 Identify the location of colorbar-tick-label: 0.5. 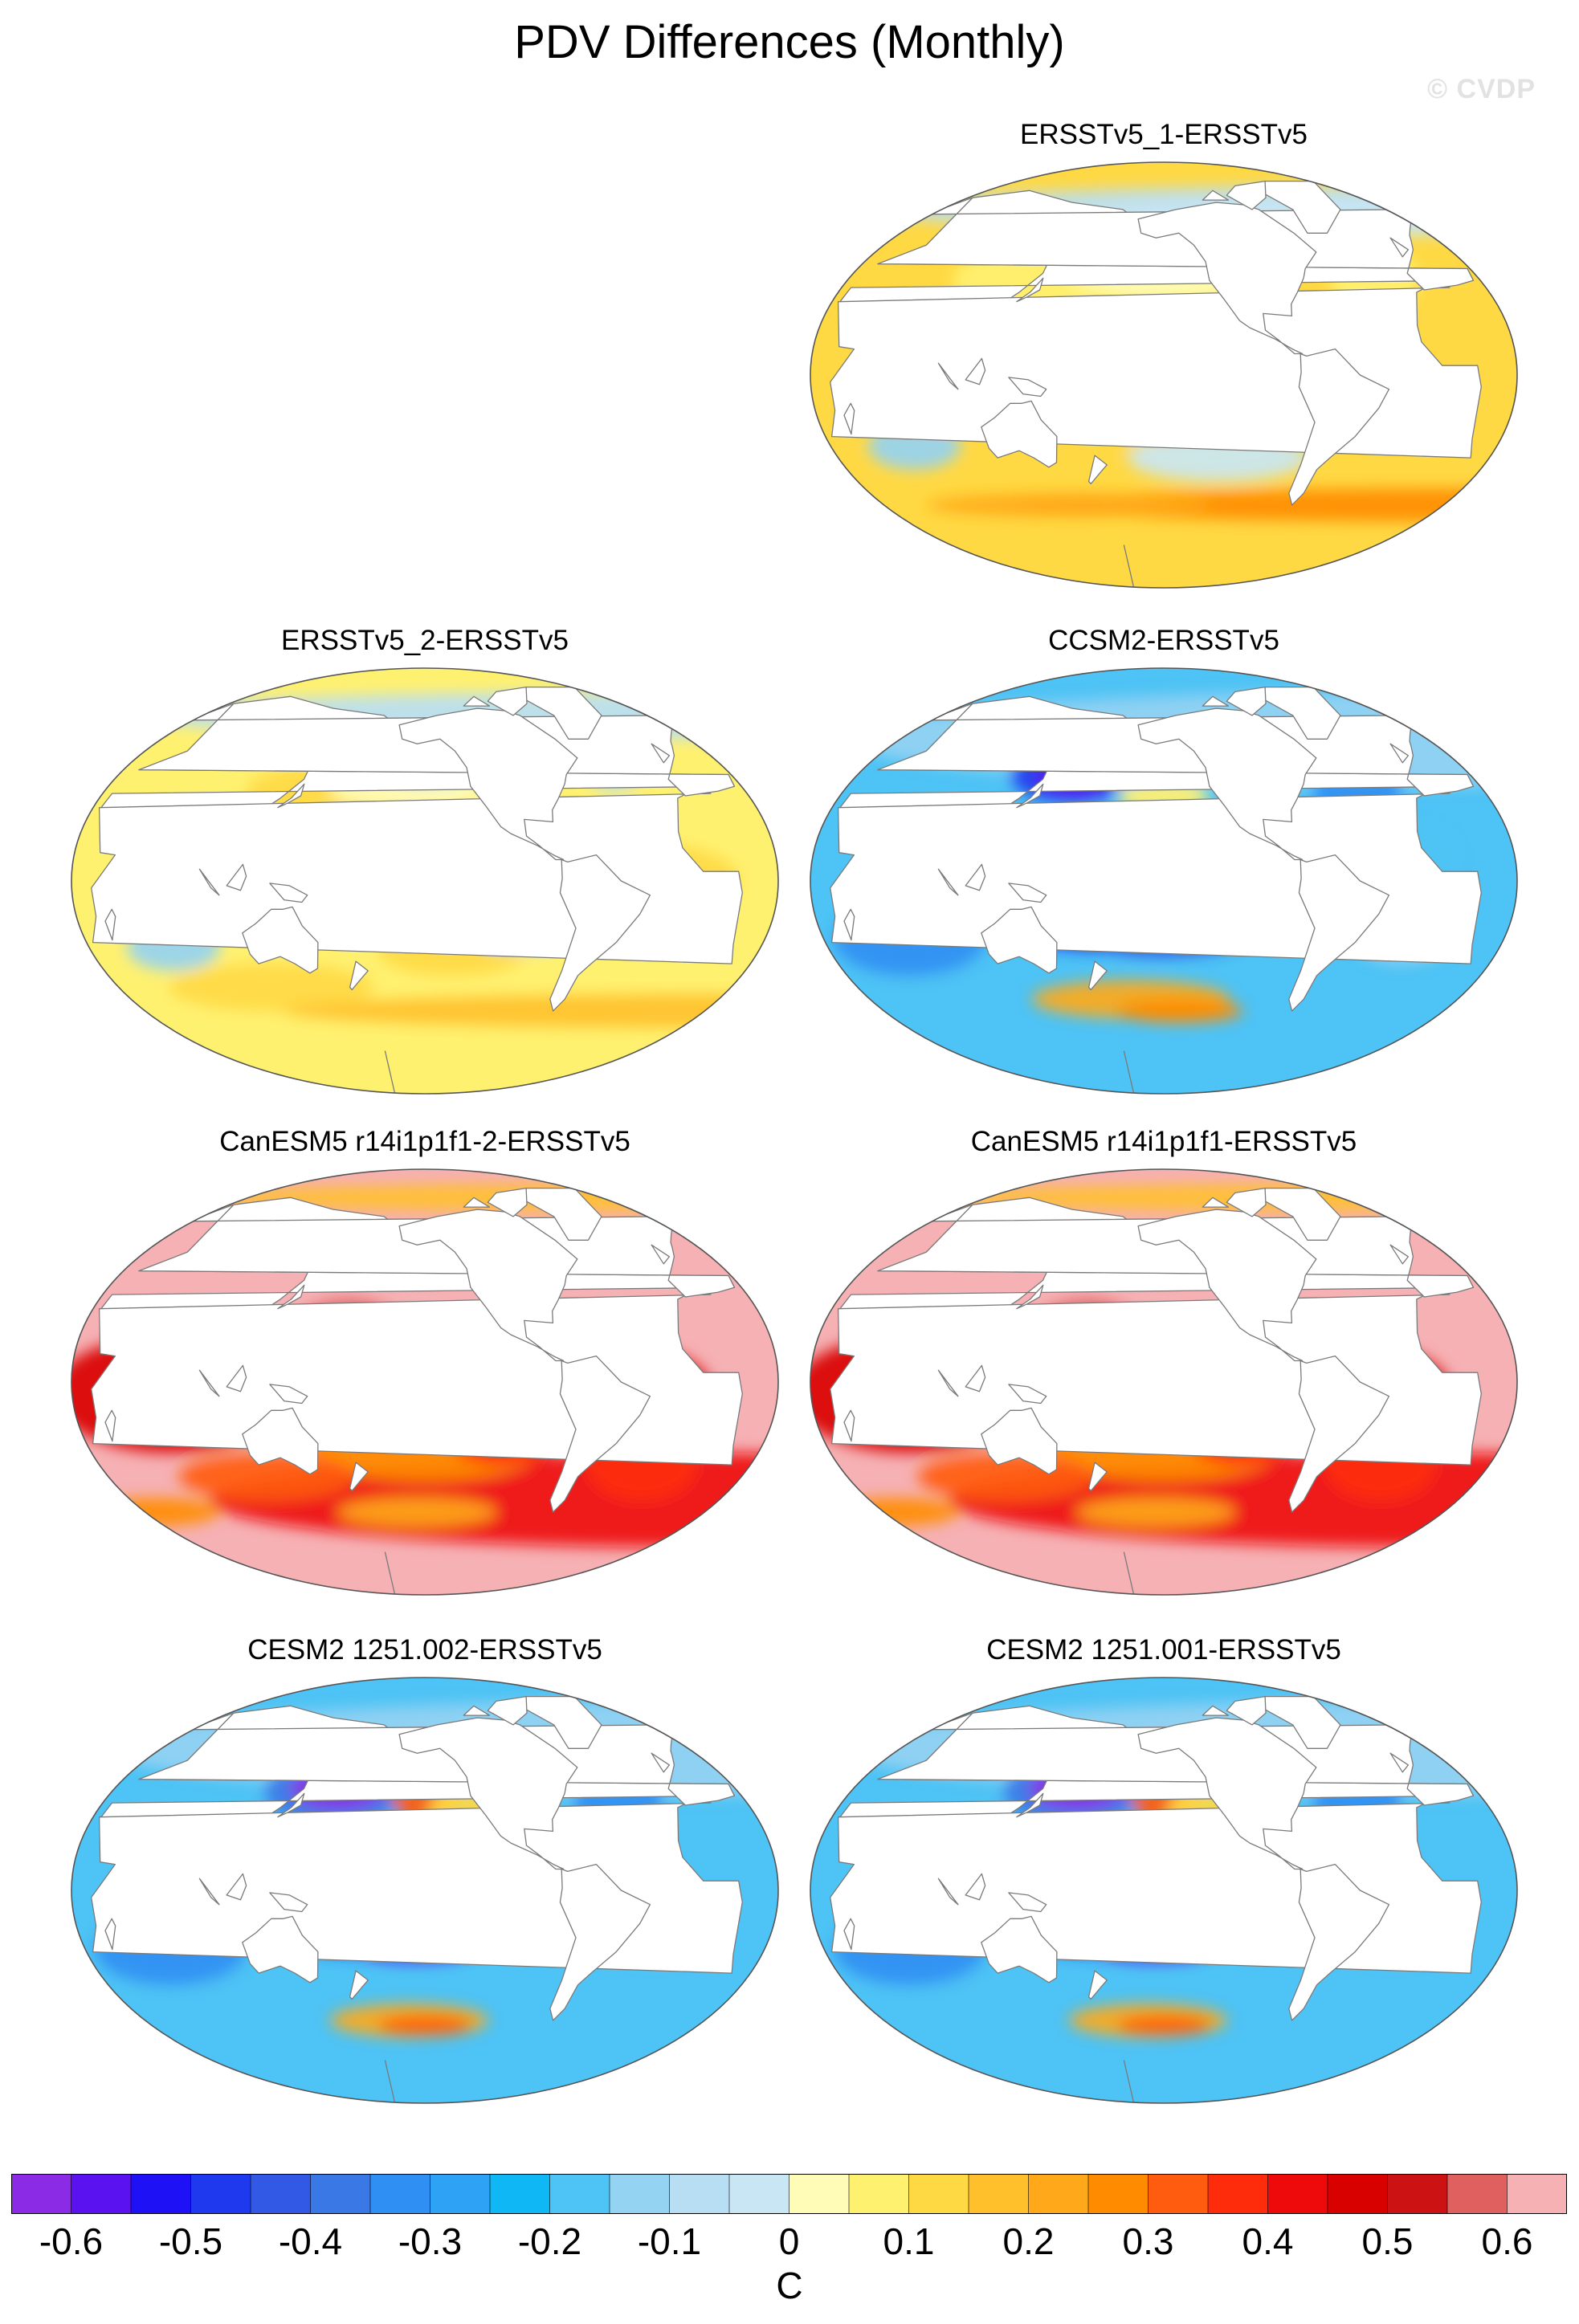
(1387, 2241).